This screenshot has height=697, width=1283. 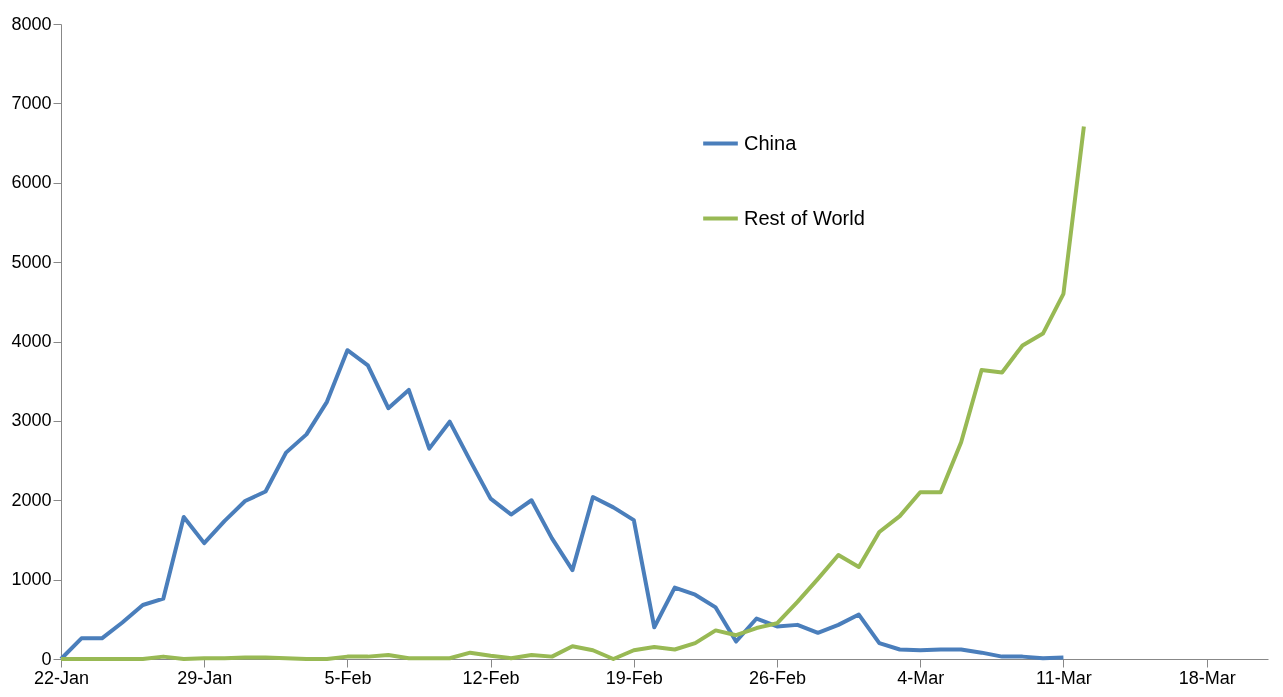 I want to click on x-tick-label: 12-Feb, so click(x=491, y=677).